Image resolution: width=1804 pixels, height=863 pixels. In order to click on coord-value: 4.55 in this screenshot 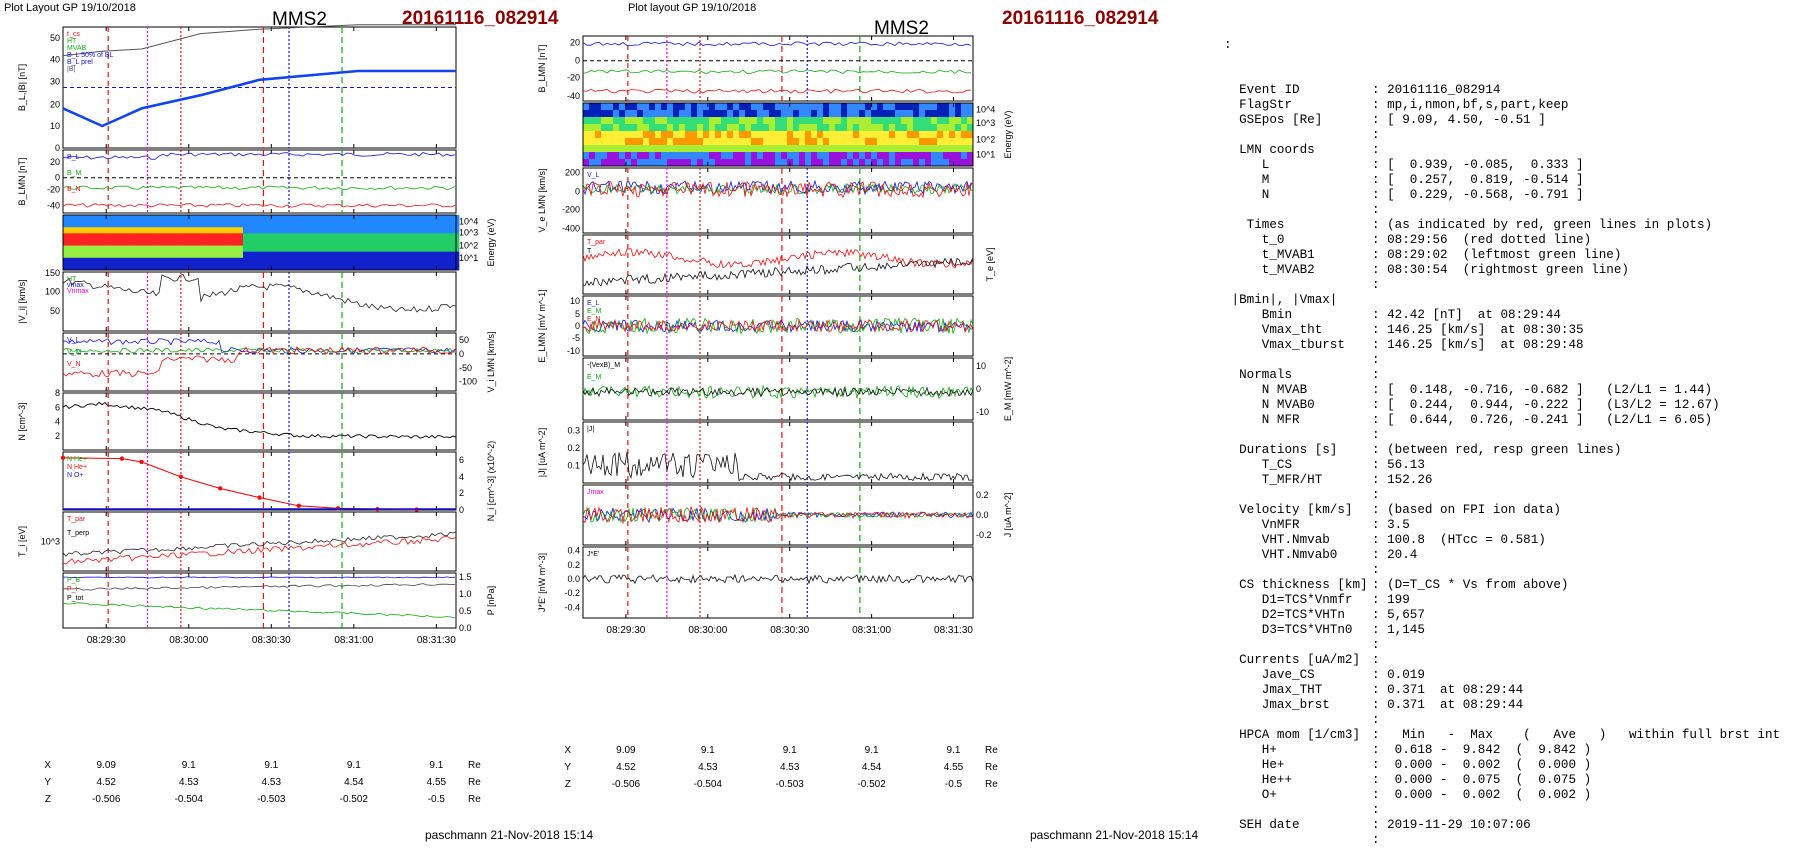, I will do `click(437, 782)`.